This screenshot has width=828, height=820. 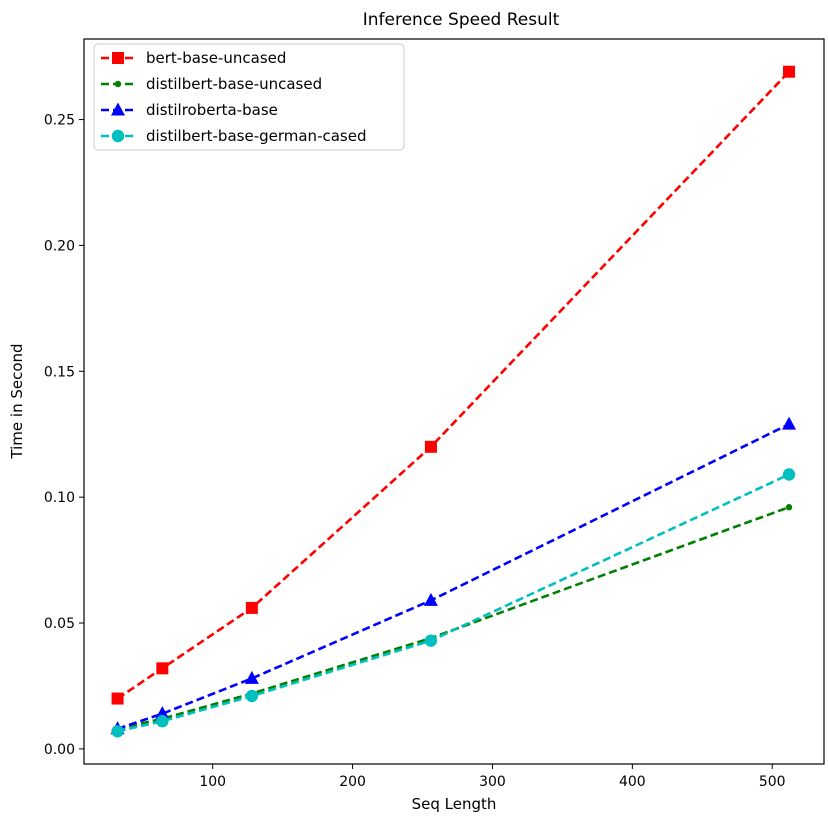 What do you see at coordinates (59, 121) in the screenshot?
I see `y-tick-label: 0.25` at bounding box center [59, 121].